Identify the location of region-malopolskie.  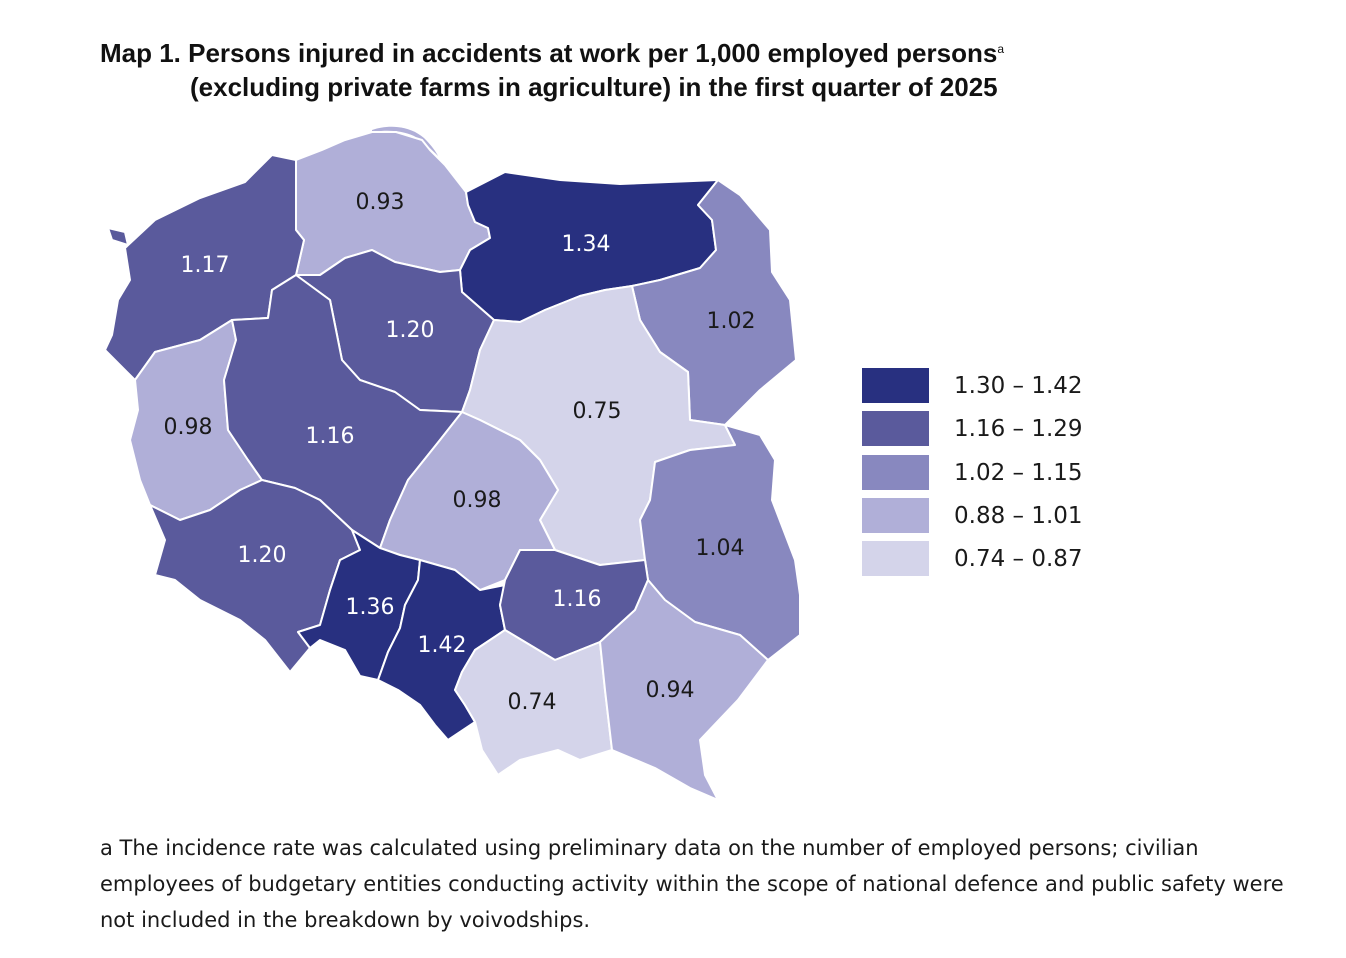
(533, 702).